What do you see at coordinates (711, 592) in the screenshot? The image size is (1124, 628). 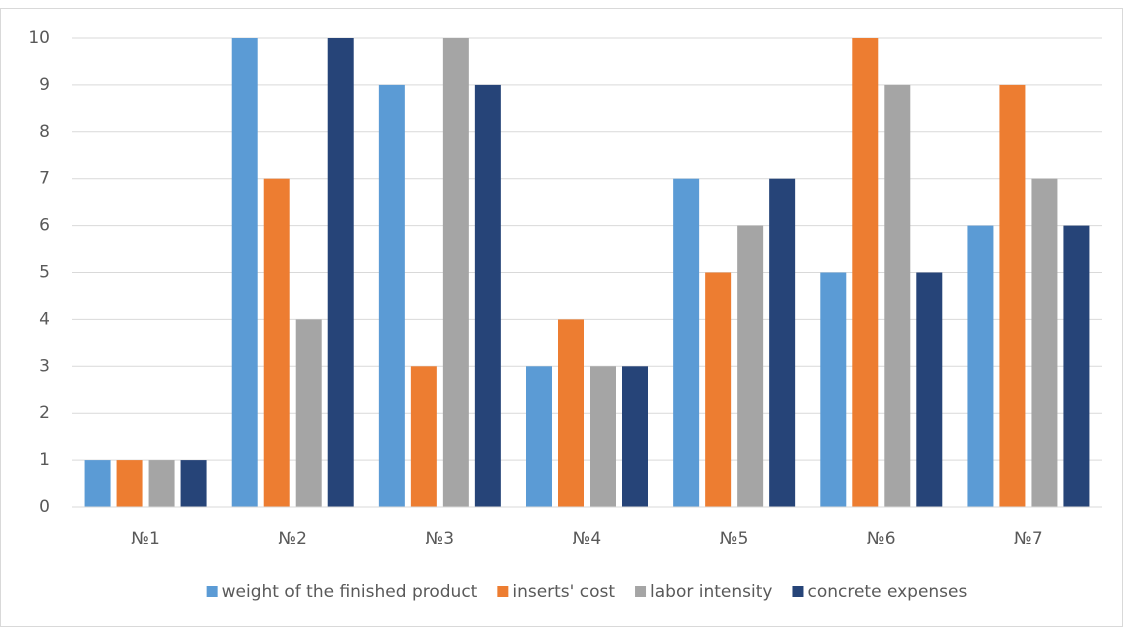 I see `legend-label: labor intensity` at bounding box center [711, 592].